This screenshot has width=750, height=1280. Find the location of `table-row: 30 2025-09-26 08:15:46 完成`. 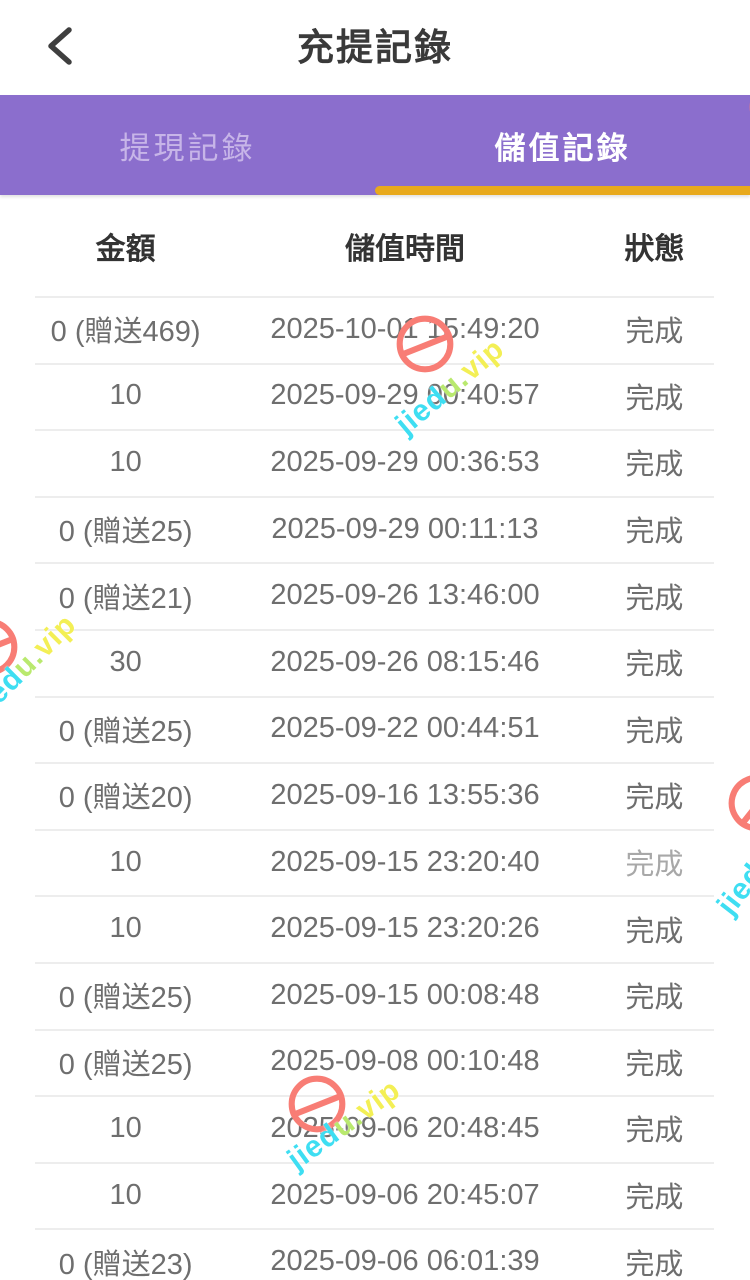

table-row: 30 2025-09-26 08:15:46 完成 is located at coordinates (375, 662).